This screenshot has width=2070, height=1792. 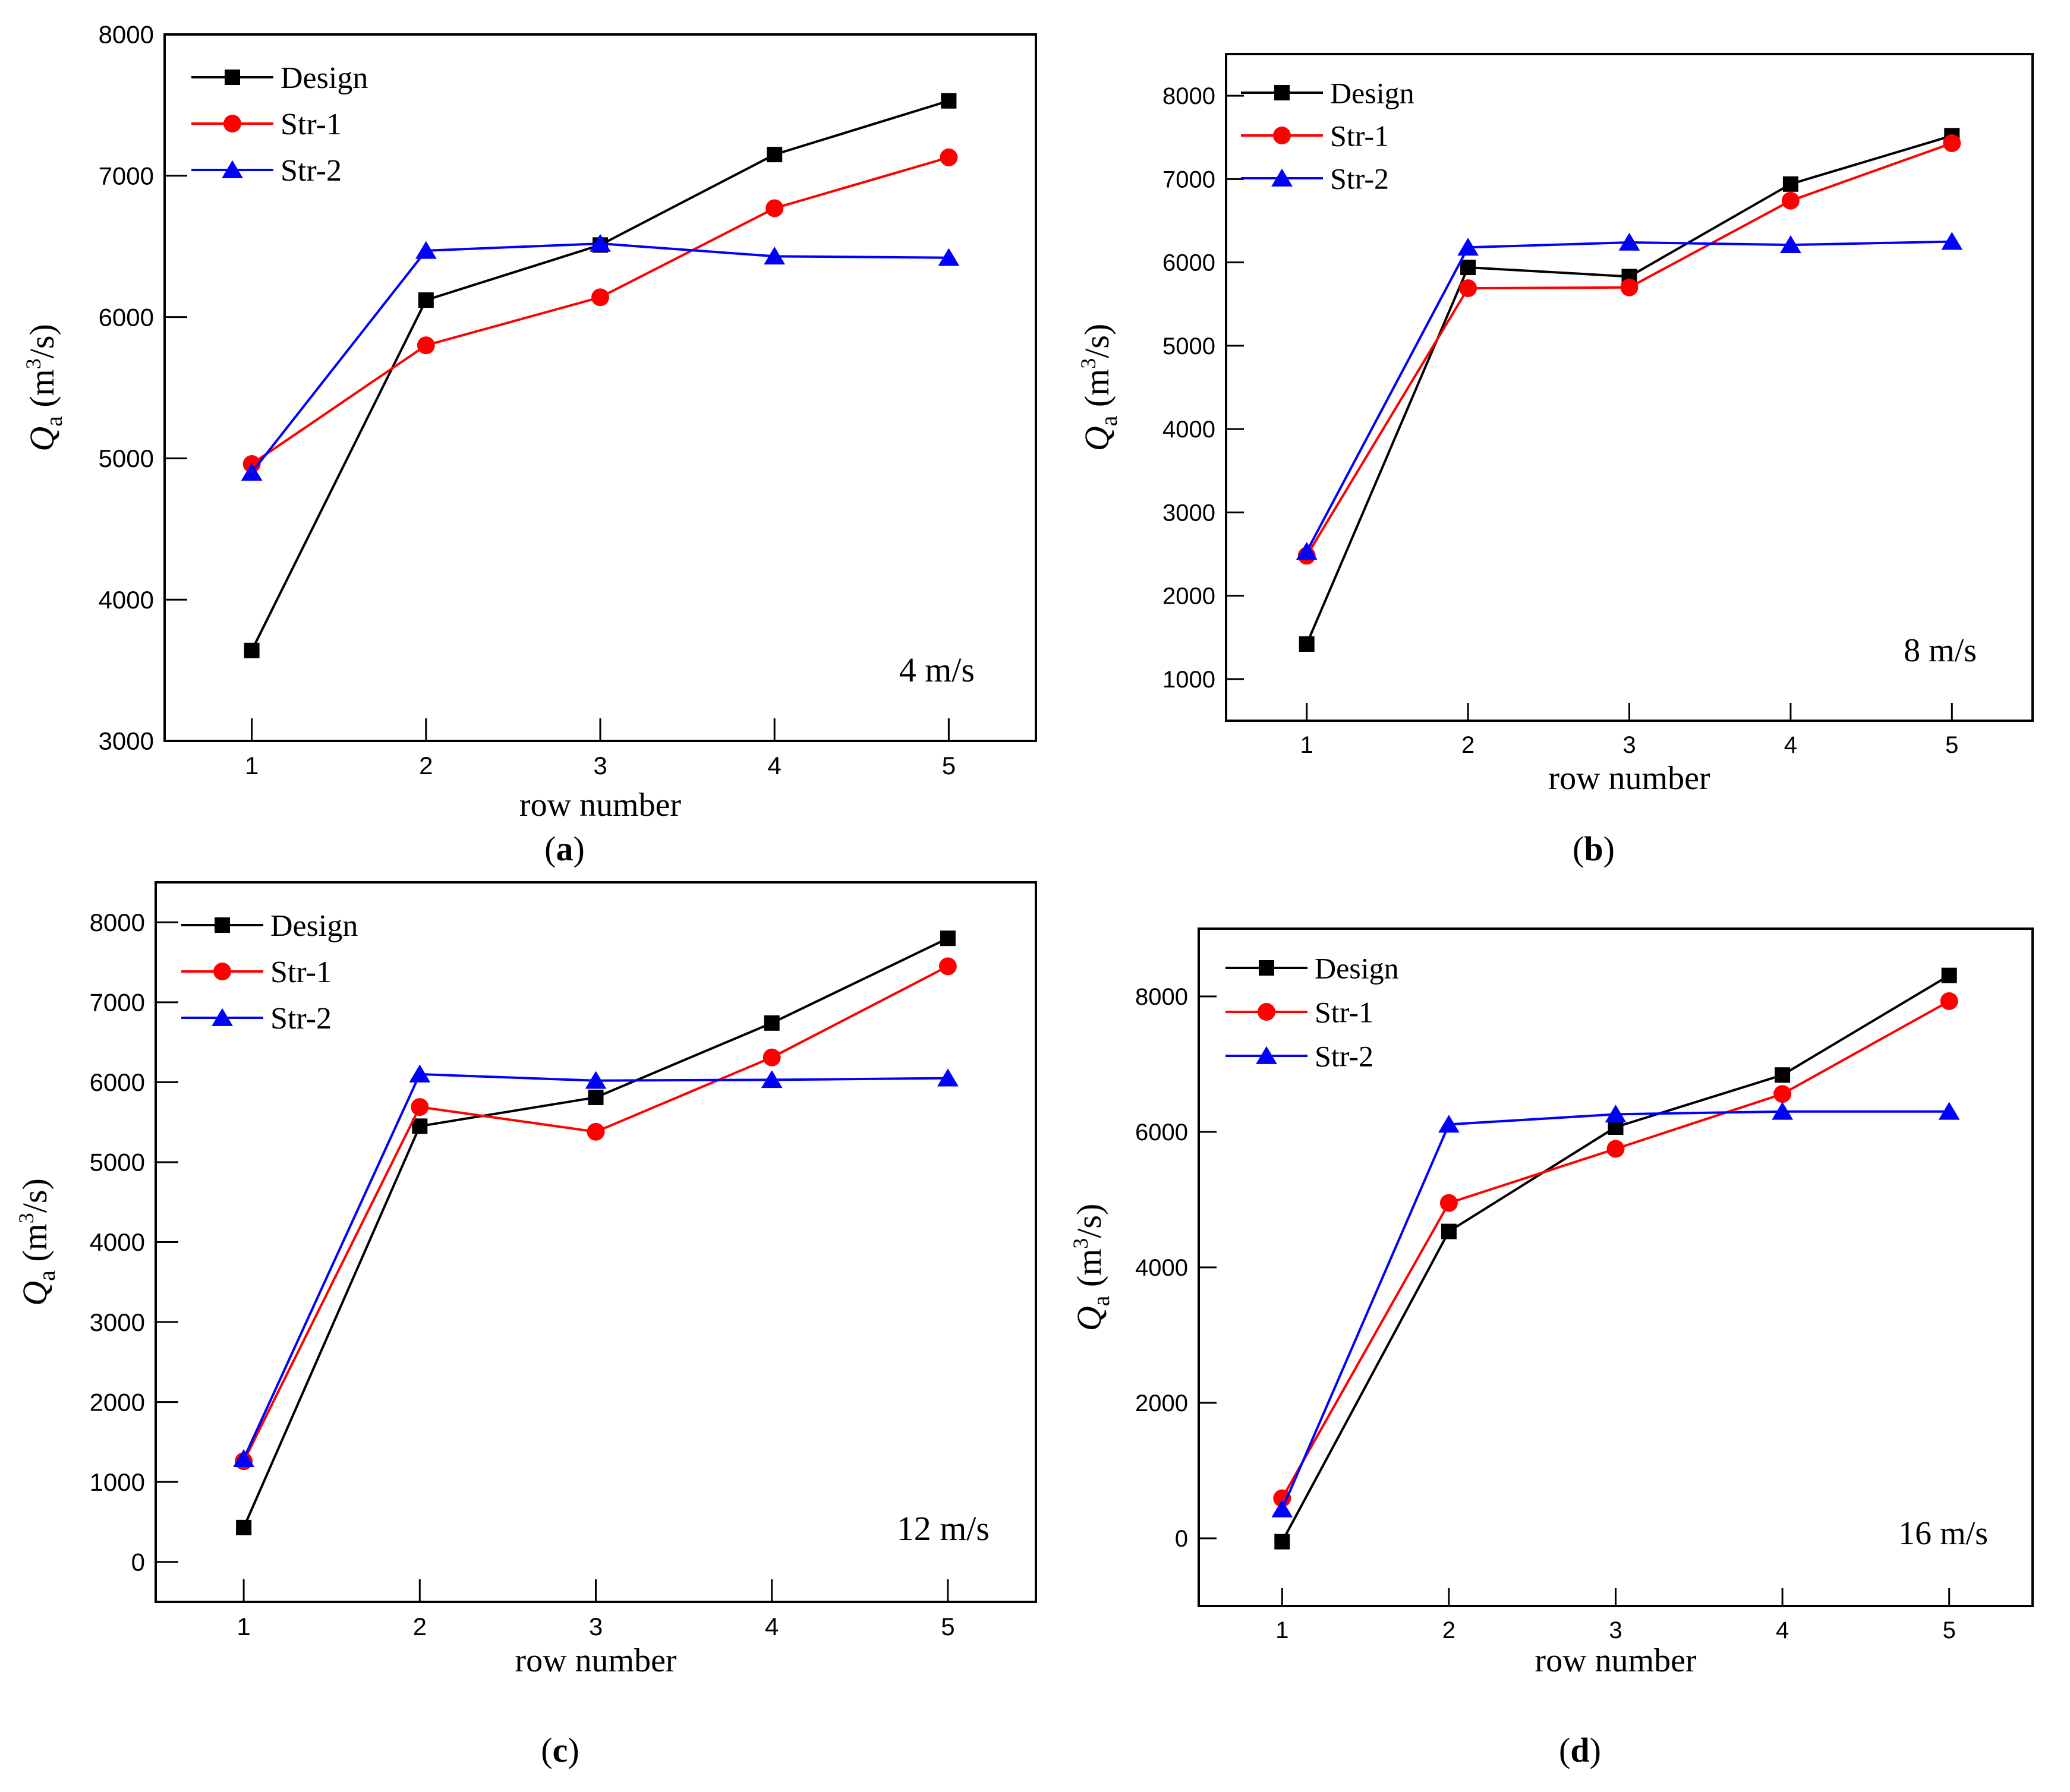 What do you see at coordinates (117, 1482) in the screenshot?
I see `y-tick-label: 1000` at bounding box center [117, 1482].